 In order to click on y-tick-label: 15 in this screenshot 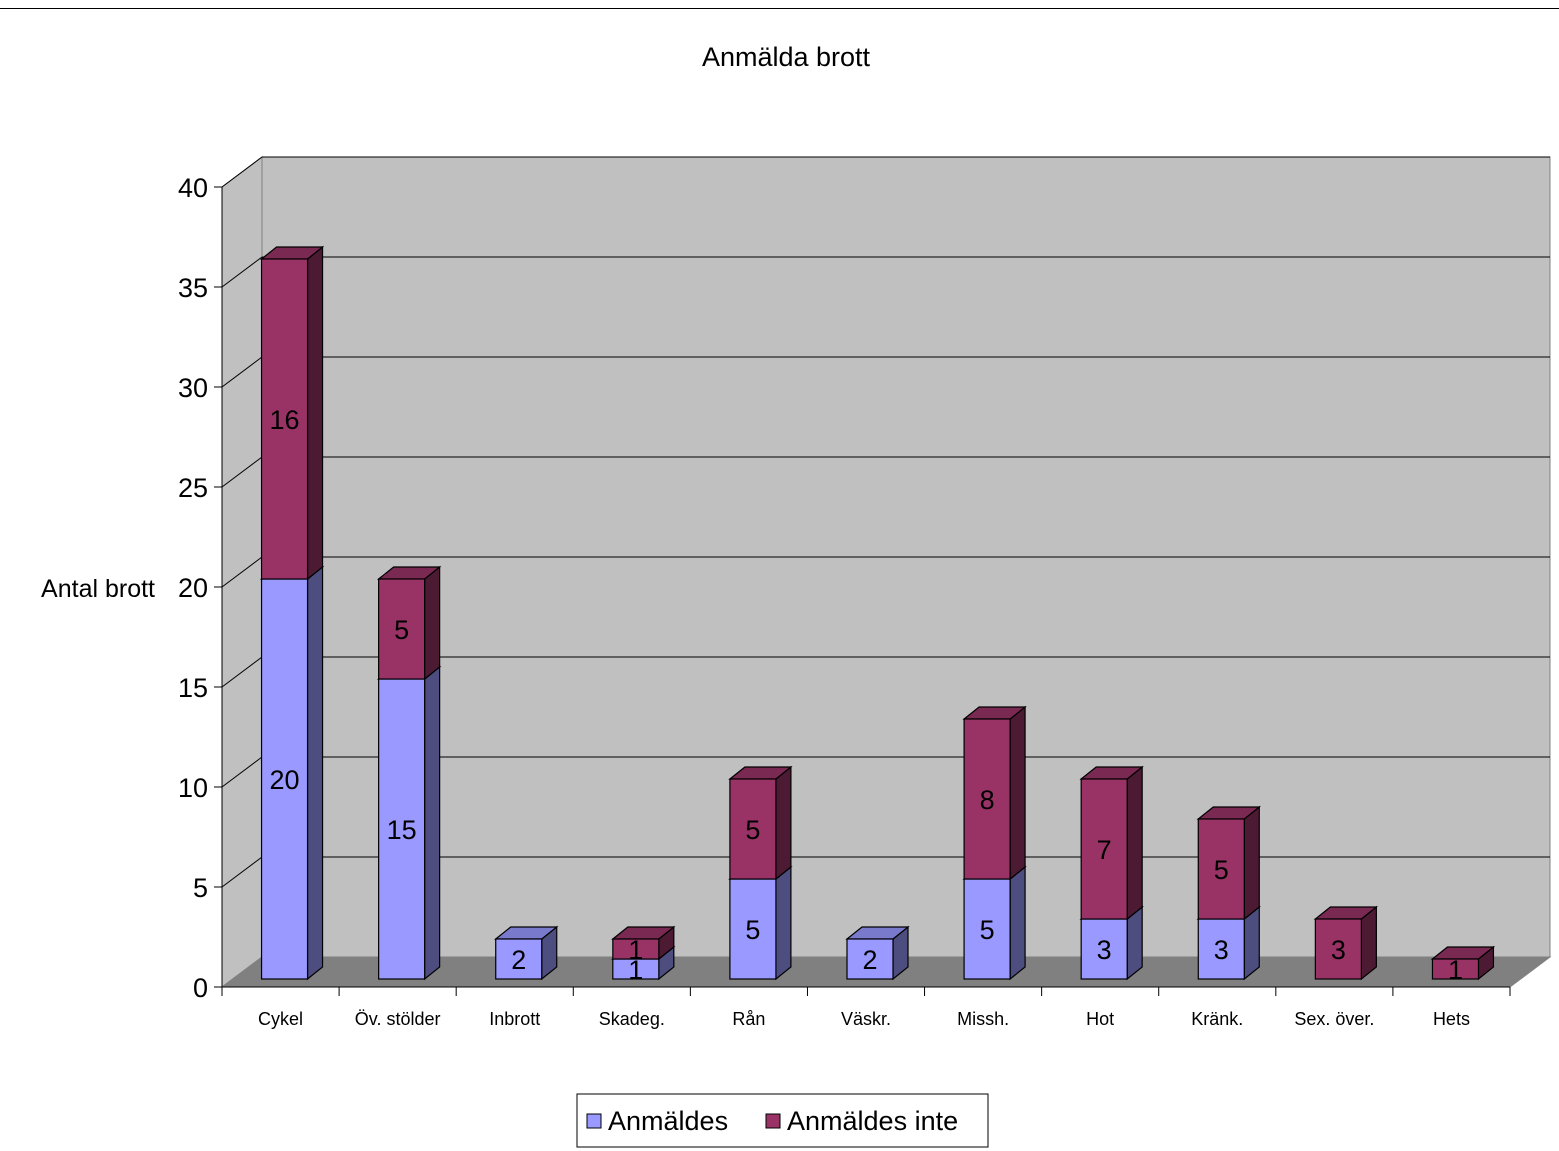, I will do `click(193, 688)`.